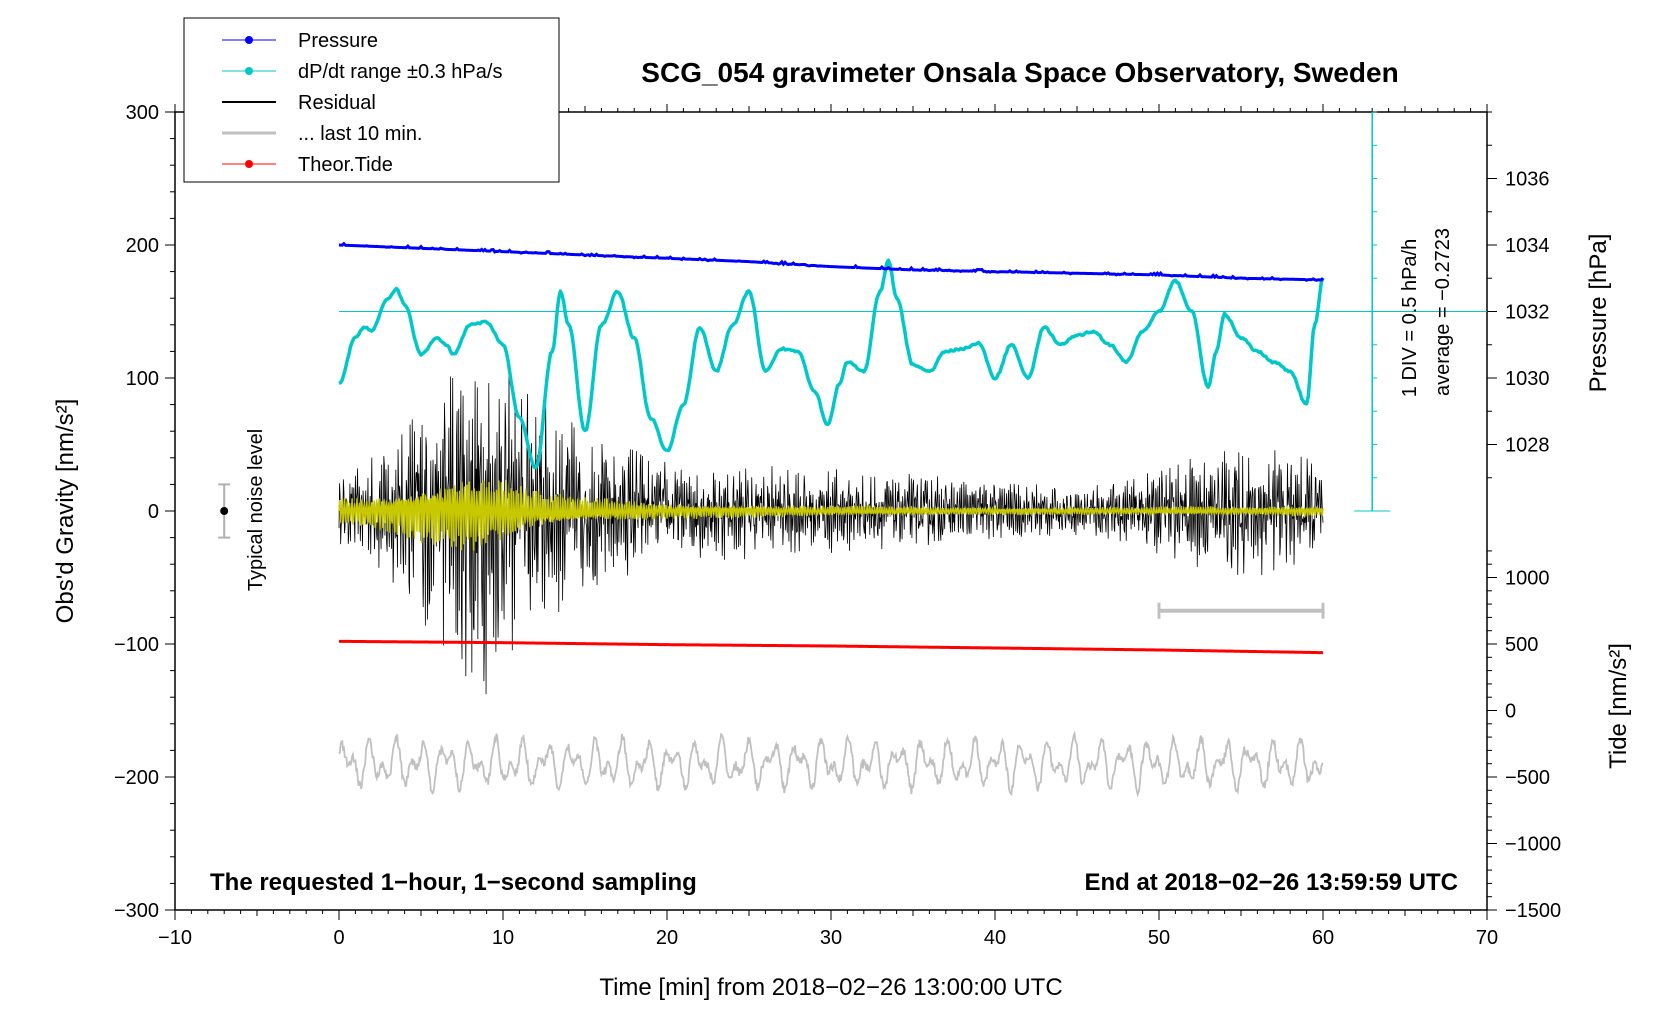 The image size is (1676, 1020). Describe the element at coordinates (1159, 938) in the screenshot. I see `x-tick-label: 50` at that location.